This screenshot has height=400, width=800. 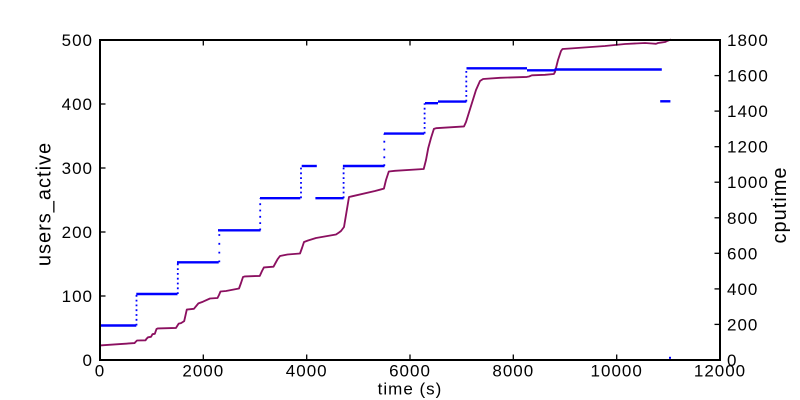 I want to click on svg-text: cputime, so click(x=780, y=204).